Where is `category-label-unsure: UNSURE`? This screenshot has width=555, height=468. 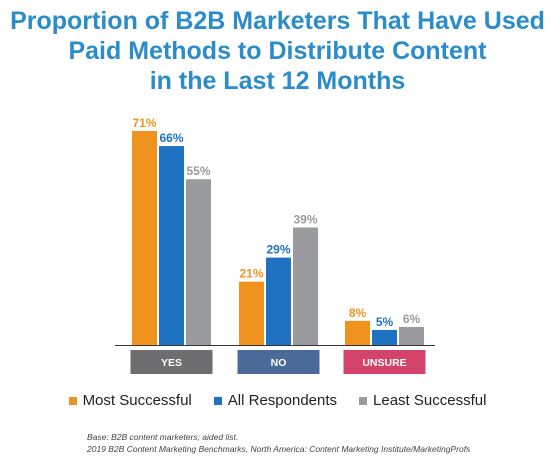 category-label-unsure: UNSURE is located at coordinates (384, 363).